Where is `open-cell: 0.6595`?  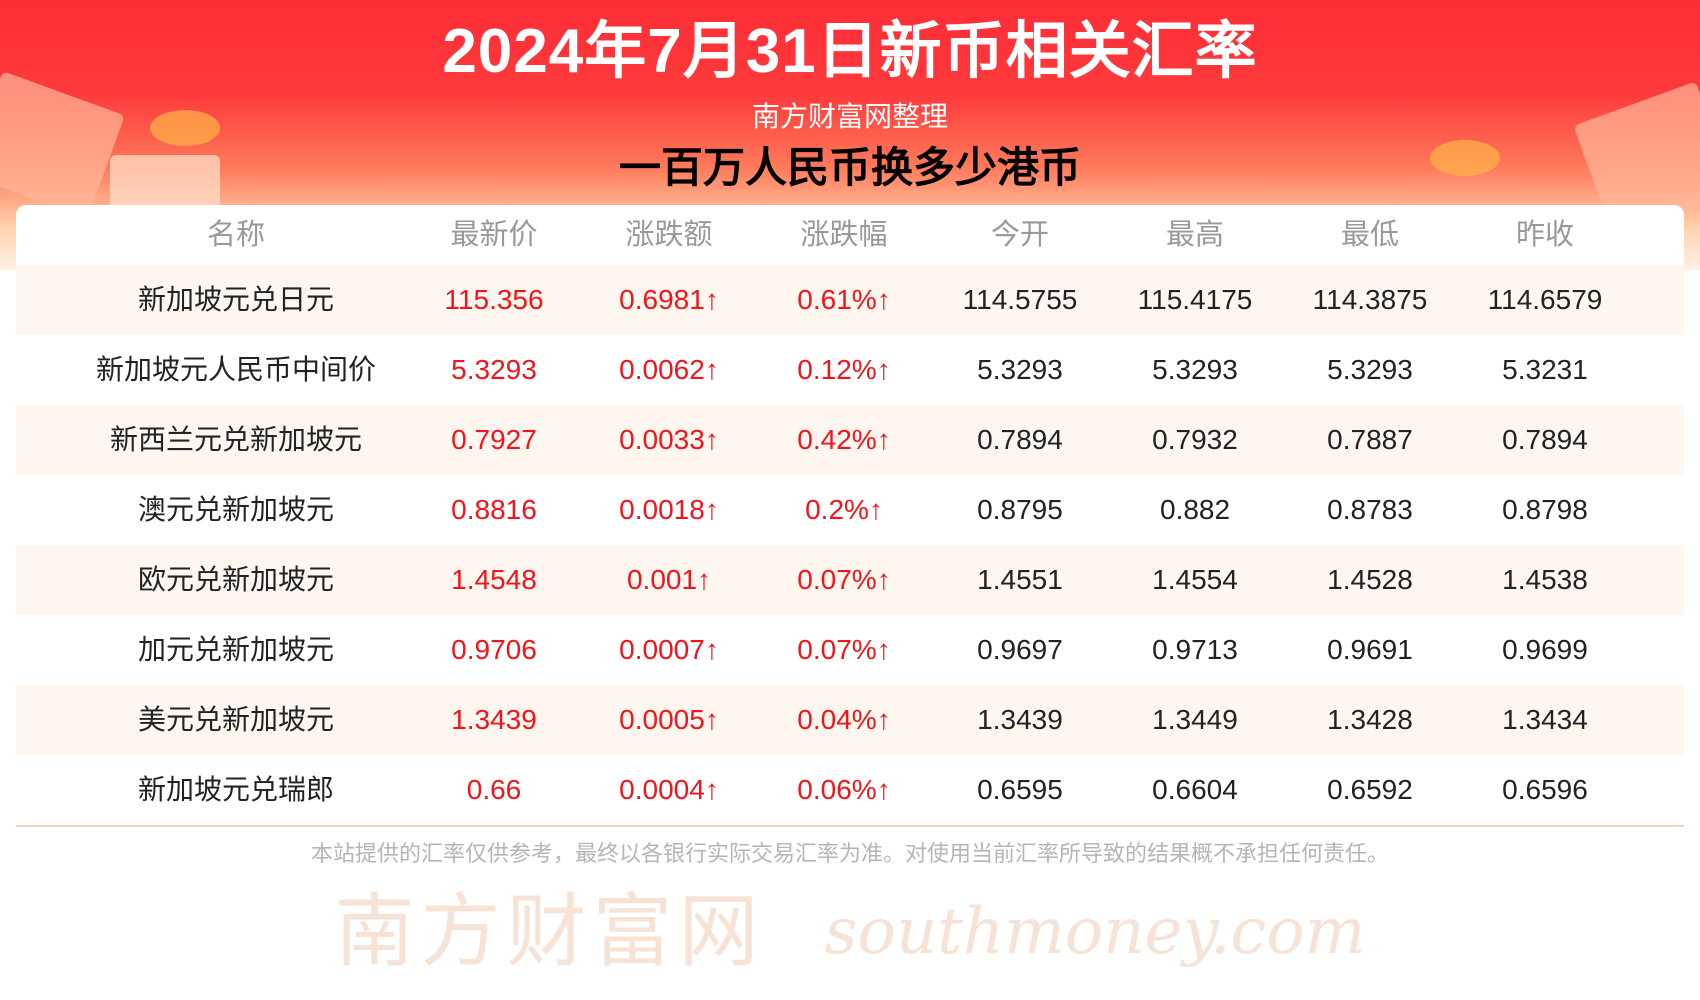
open-cell: 0.6595 is located at coordinates (1020, 789).